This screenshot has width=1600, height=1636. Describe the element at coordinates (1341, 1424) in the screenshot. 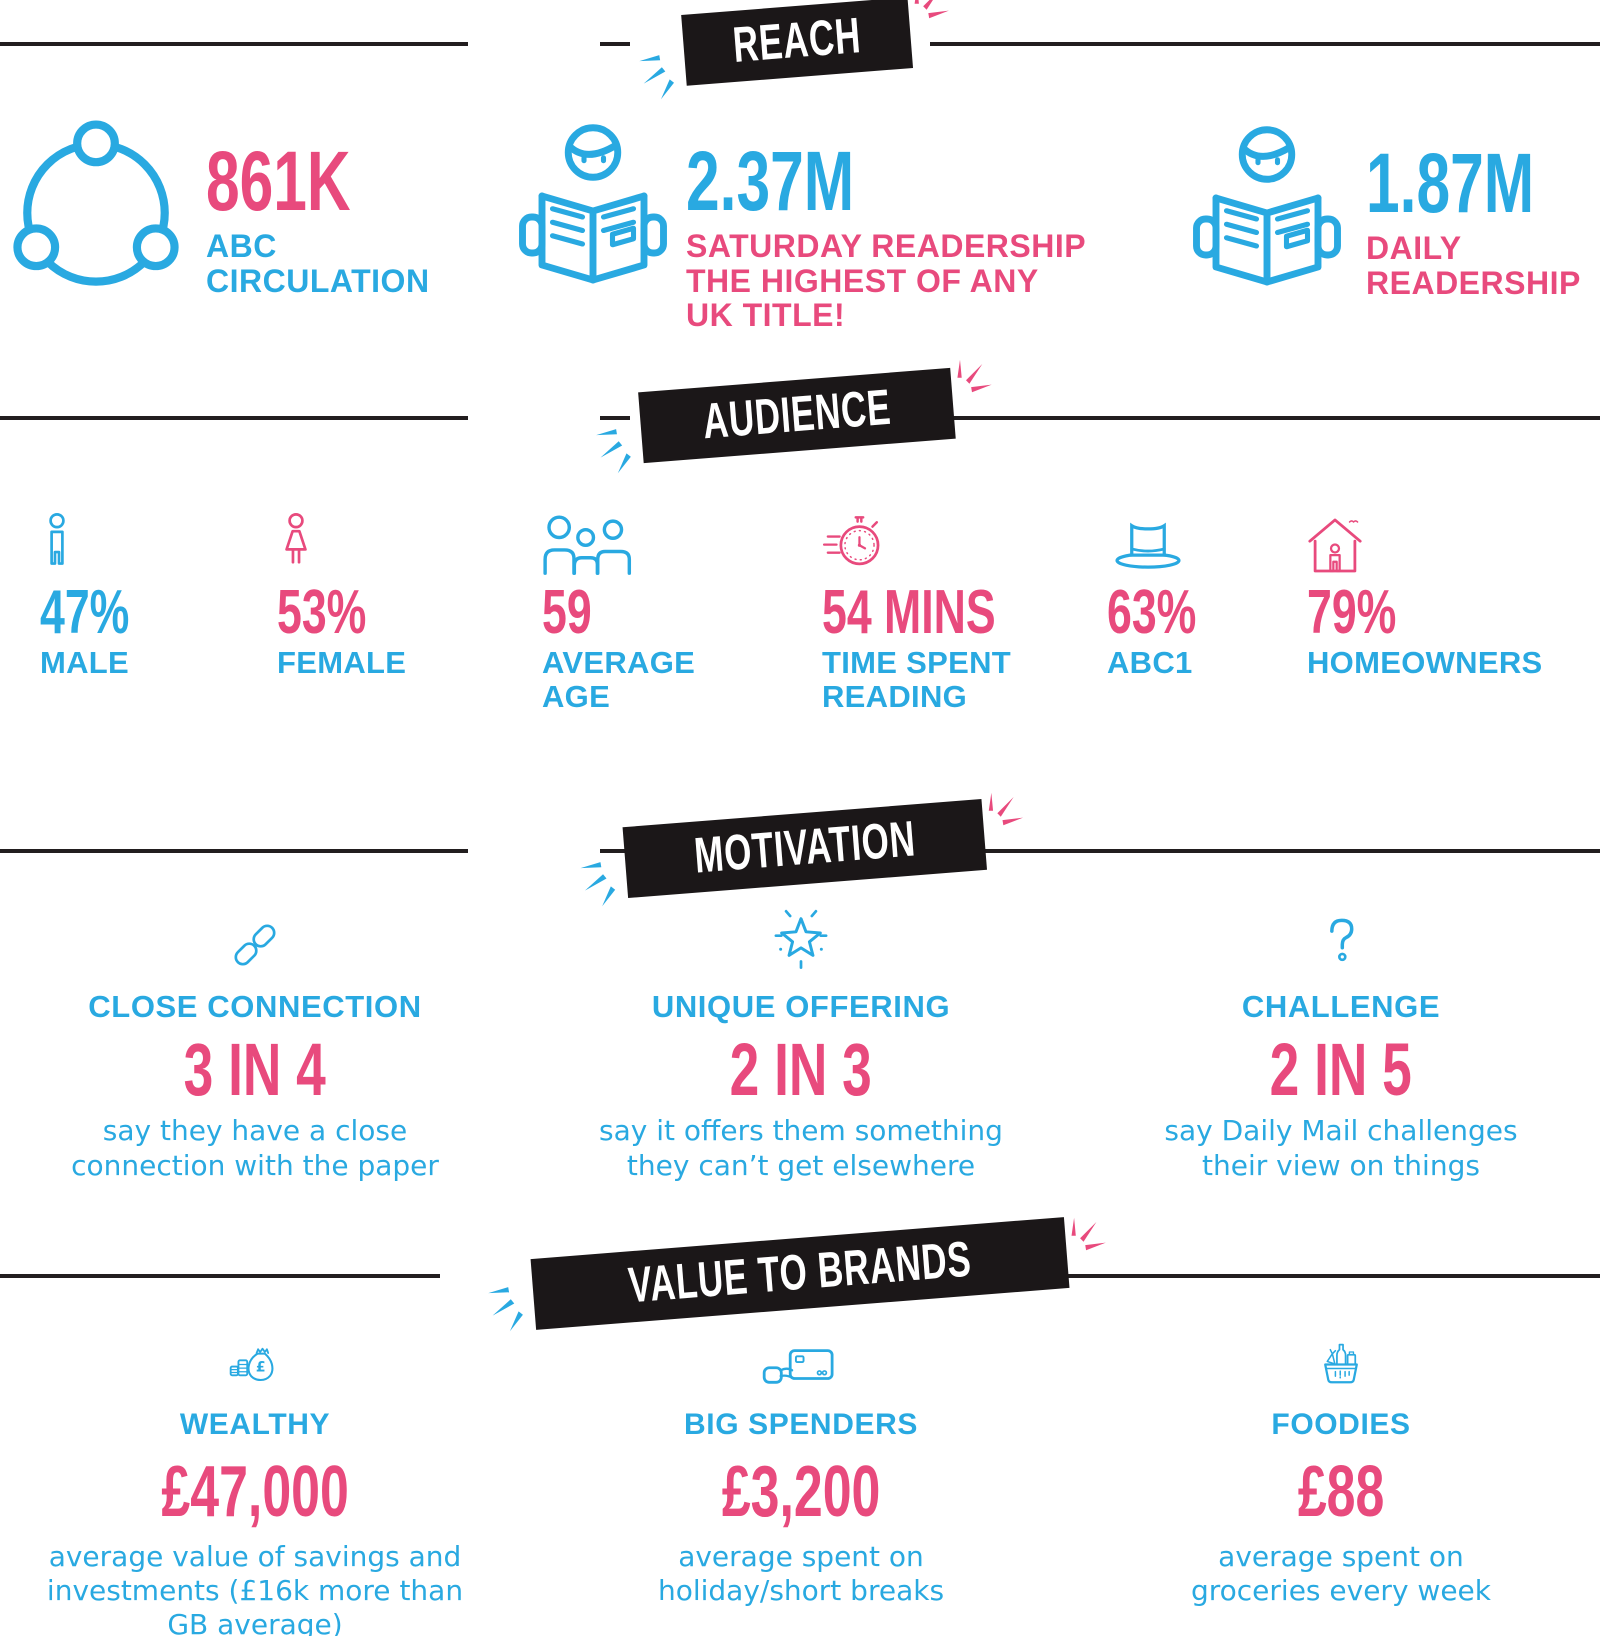

I see `value-title: FOODIES` at that location.